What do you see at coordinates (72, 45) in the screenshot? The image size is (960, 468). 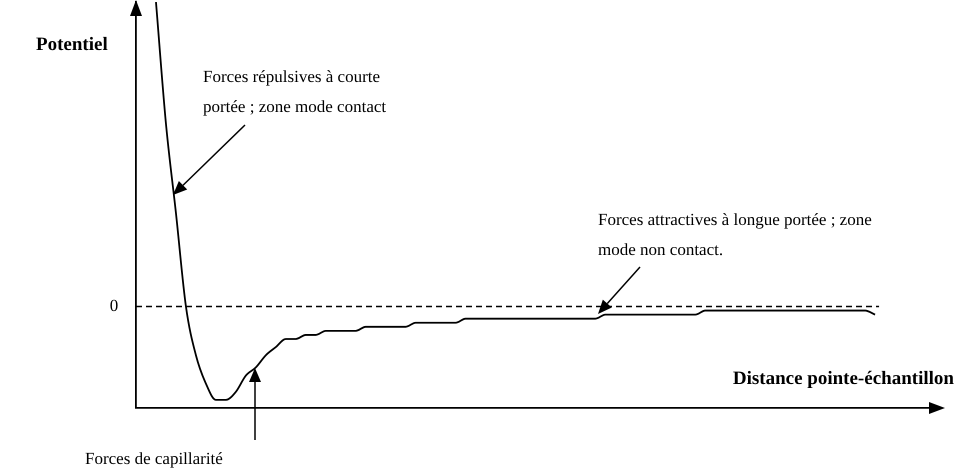 I see `y-axis-title: Potentiel` at bounding box center [72, 45].